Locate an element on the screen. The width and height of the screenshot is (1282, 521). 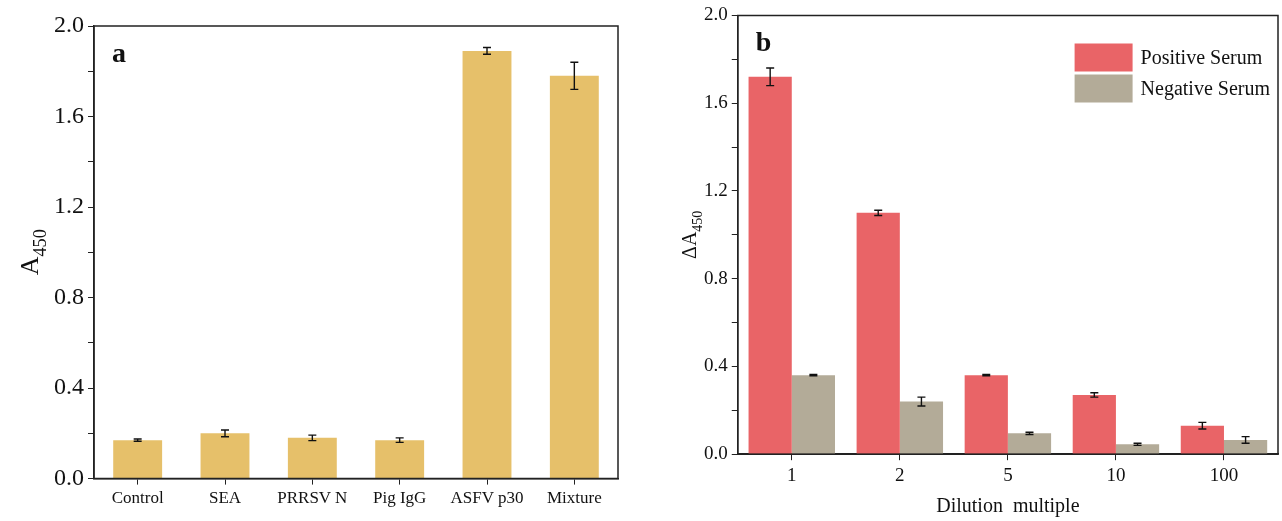
x-tick-label: 100 is located at coordinates (1224, 474).